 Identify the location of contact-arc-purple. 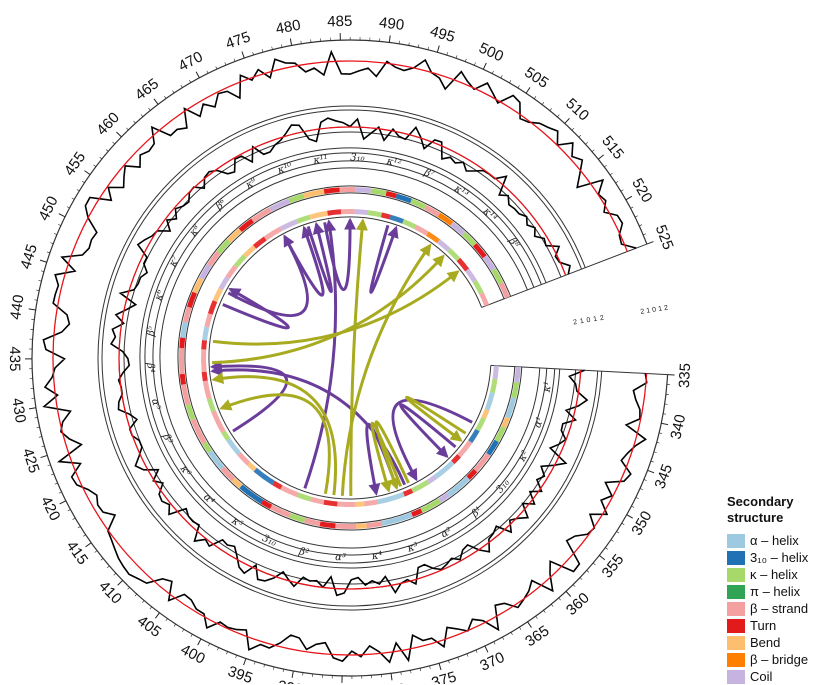
(267, 275).